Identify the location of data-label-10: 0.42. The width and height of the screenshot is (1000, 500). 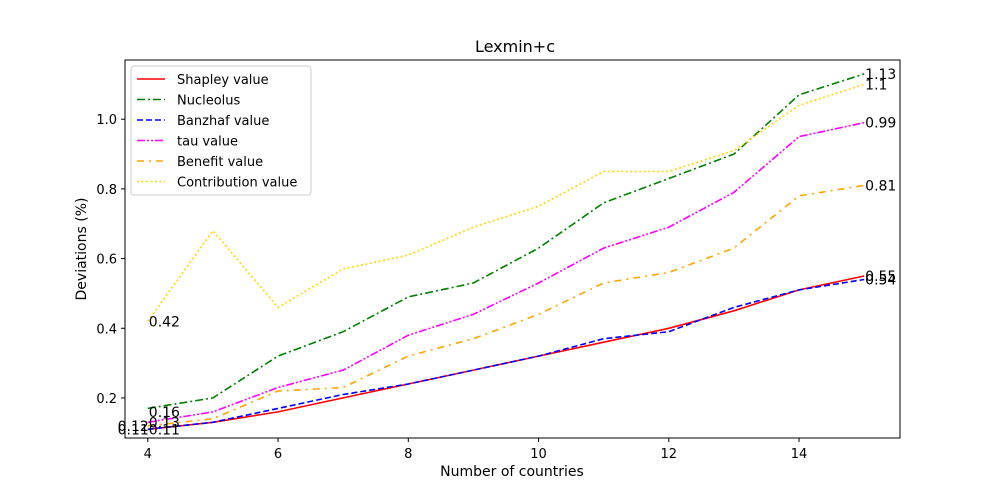
(164, 322).